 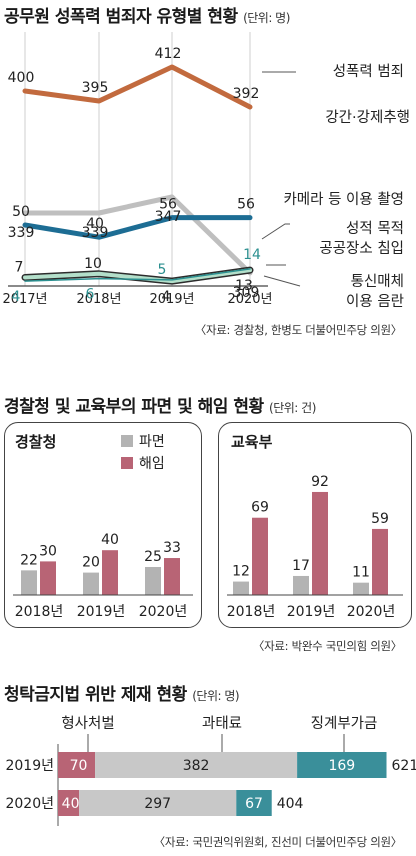 I want to click on data-label-rape: 347, so click(x=168, y=217).